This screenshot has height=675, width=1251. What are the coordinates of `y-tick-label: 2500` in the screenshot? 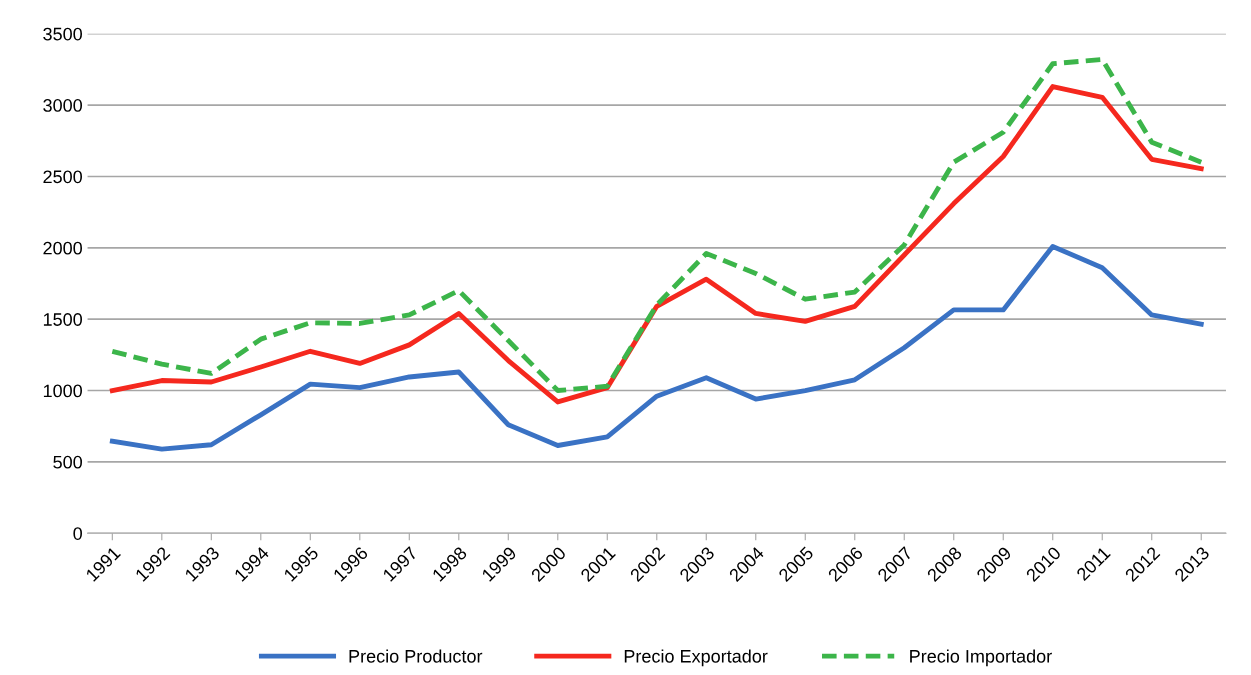 It's located at (63, 177).